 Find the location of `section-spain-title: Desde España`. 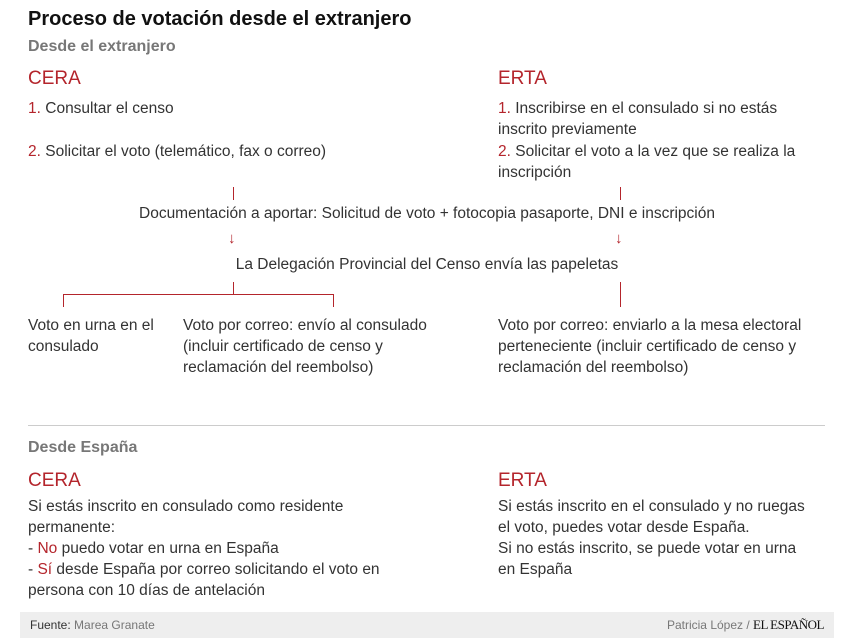

section-spain-title: Desde España is located at coordinates (83, 447).